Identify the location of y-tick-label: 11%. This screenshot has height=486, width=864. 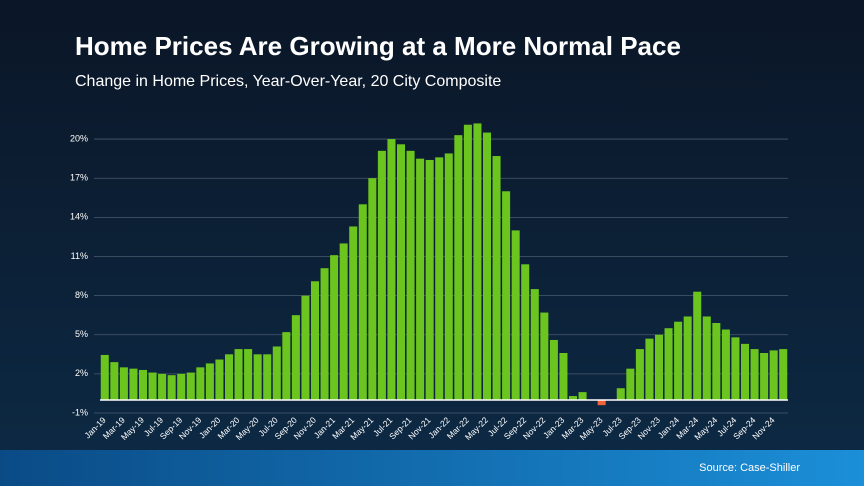
(79, 256).